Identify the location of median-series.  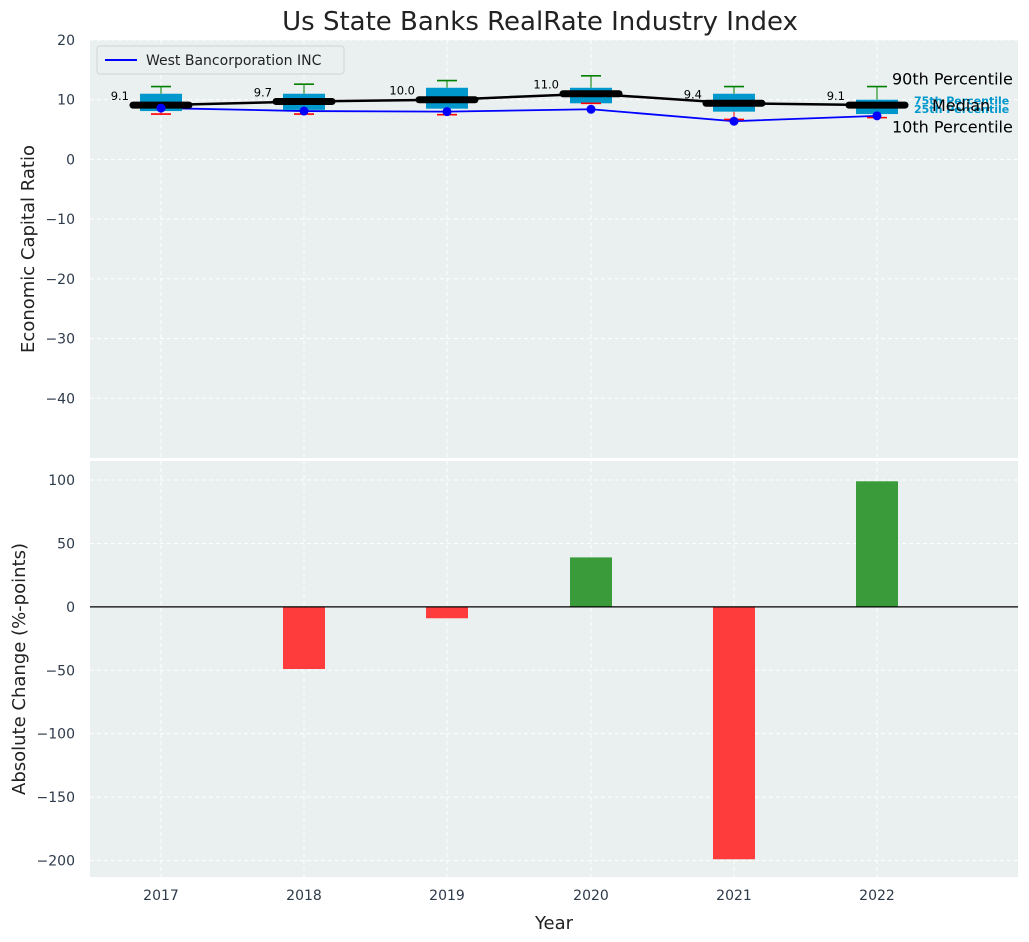
(519, 99).